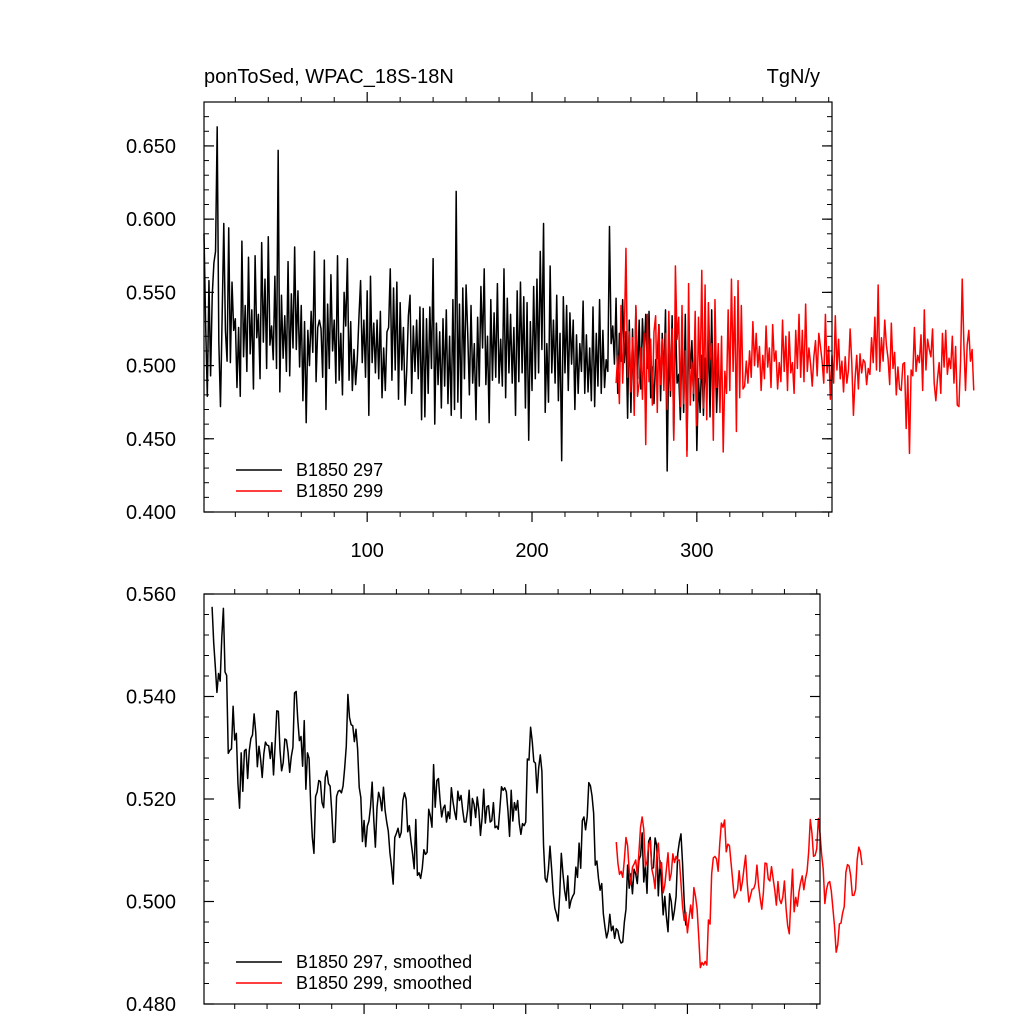  What do you see at coordinates (151, 367) in the screenshot?
I see `top-y-tick-label: 0.500` at bounding box center [151, 367].